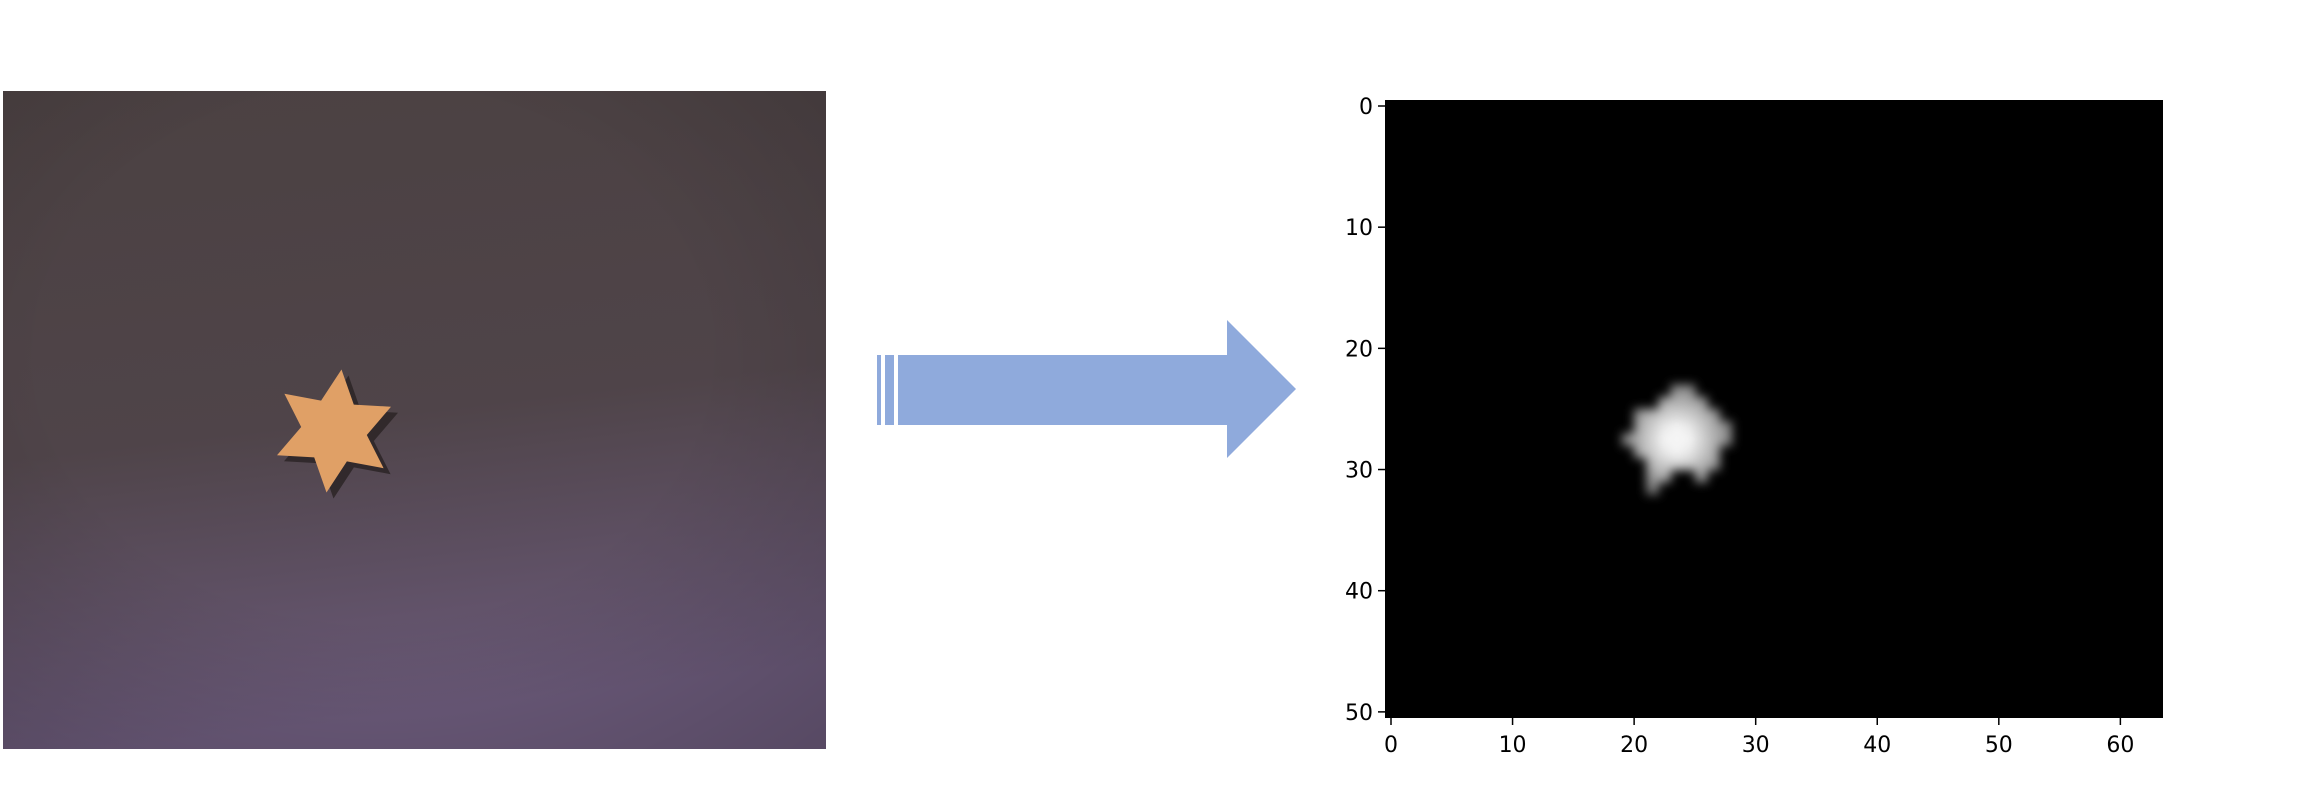  I want to click on bright-blob, so click(1677, 439).